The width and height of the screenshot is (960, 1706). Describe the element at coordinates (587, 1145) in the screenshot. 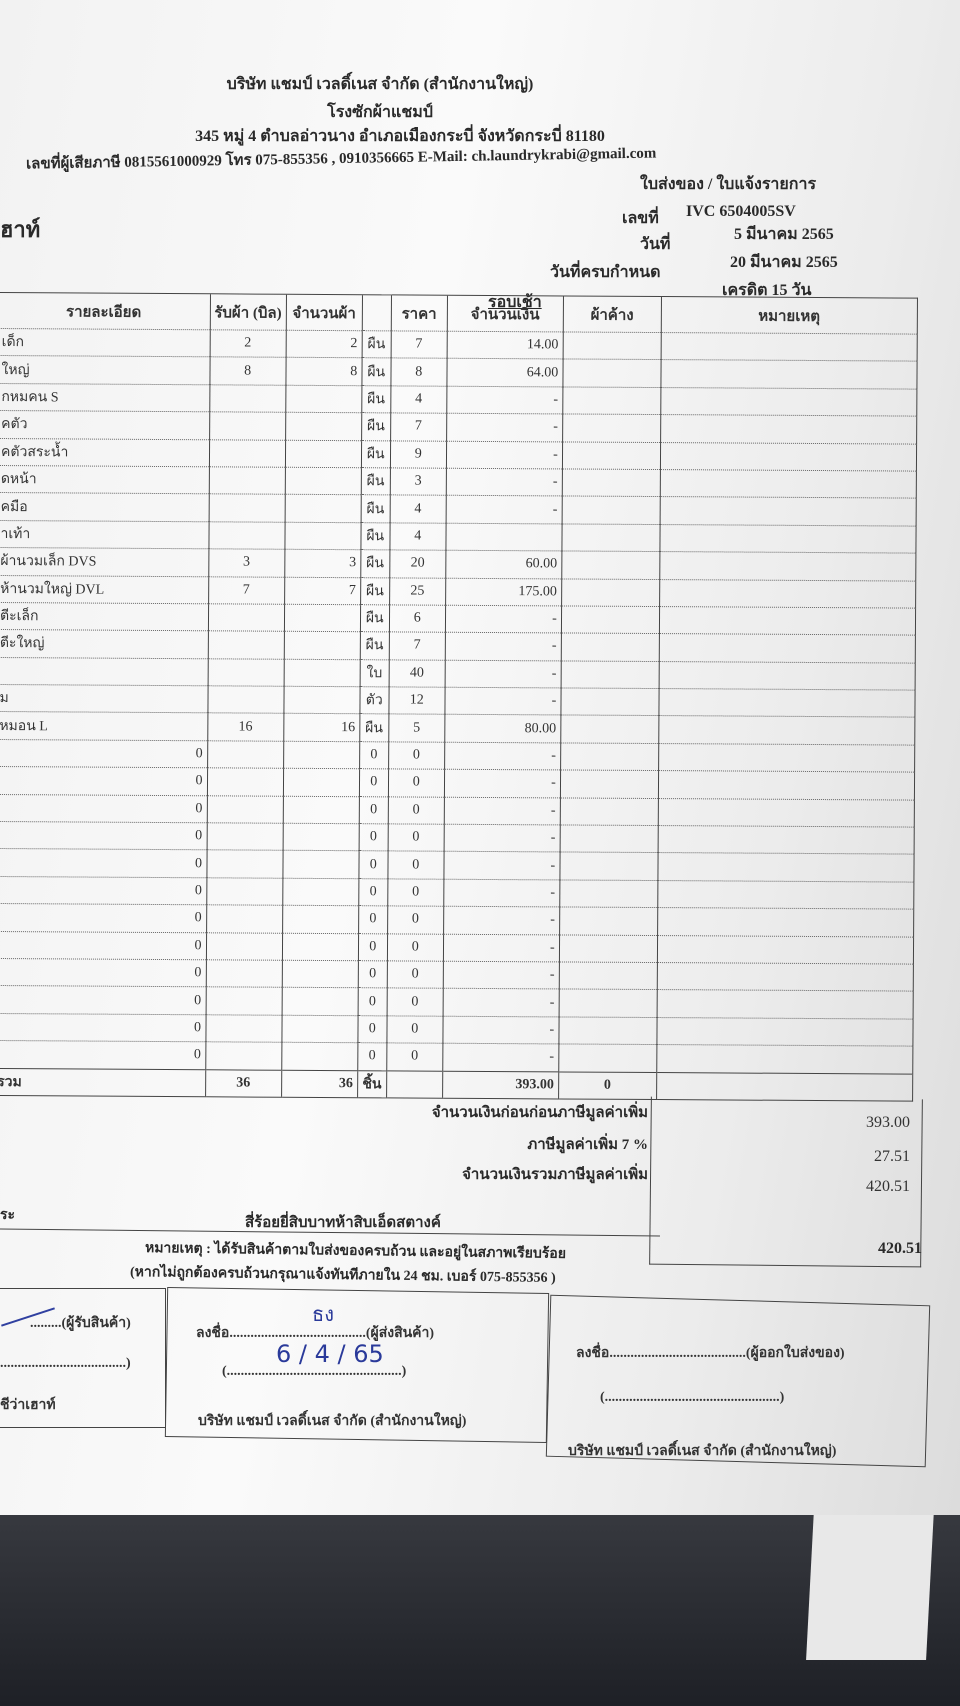

I see `vat-label: ภาษีมูลค่าเพิ่ม 7 %` at that location.